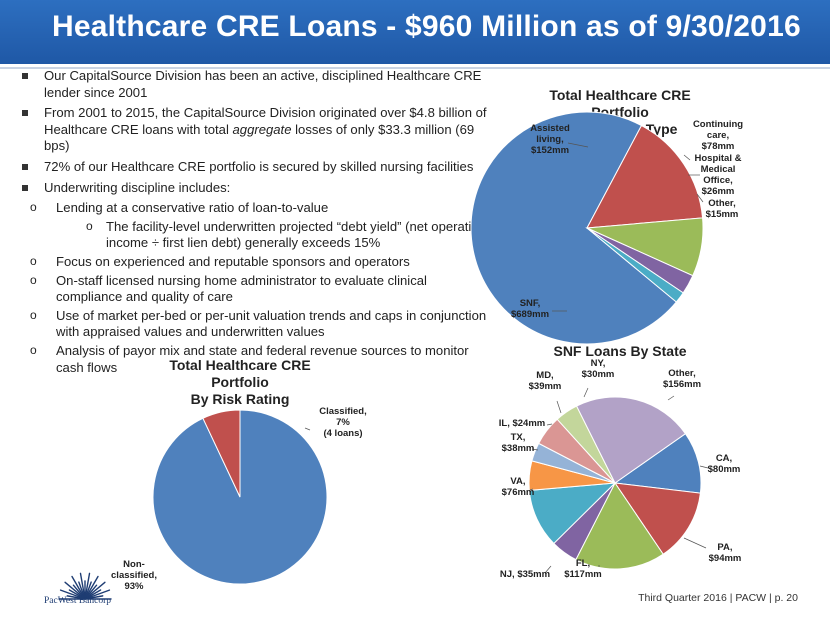 Image resolution: width=830 pixels, height=623 pixels. What do you see at coordinates (682, 379) in the screenshot?
I see `data-label-other: Other, $156mm` at bounding box center [682, 379].